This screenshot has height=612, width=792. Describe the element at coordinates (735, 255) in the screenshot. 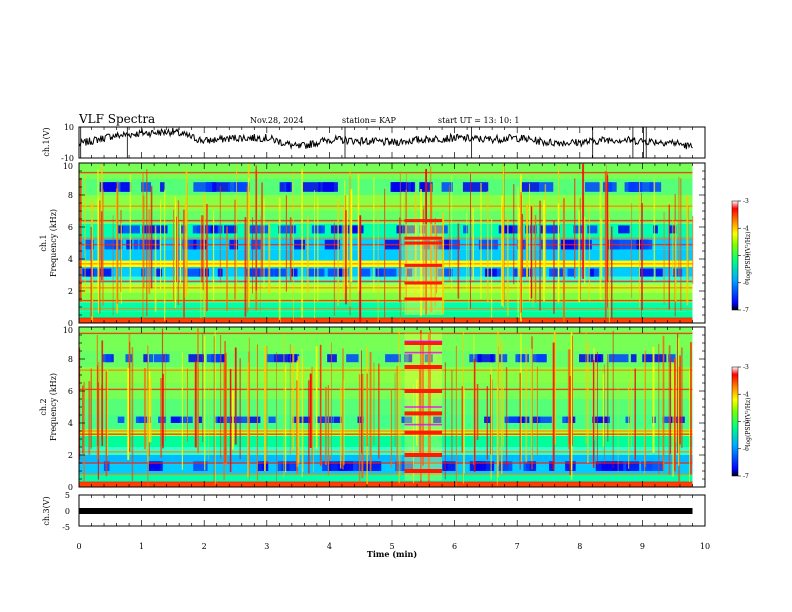

I see `ch1-colorbar-scale` at that location.